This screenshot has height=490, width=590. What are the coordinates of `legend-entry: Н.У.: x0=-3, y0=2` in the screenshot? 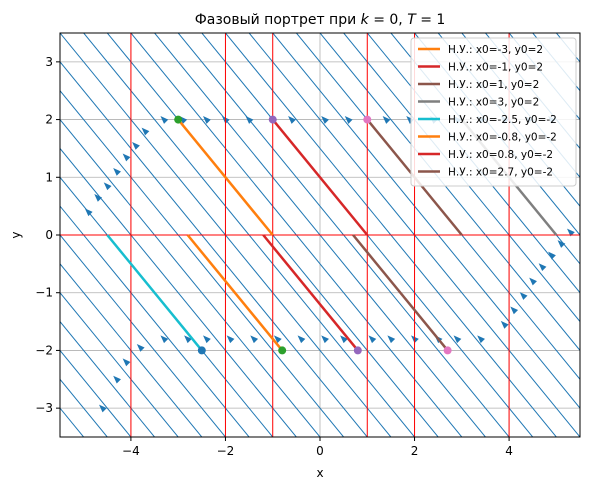 It's located at (495, 50).